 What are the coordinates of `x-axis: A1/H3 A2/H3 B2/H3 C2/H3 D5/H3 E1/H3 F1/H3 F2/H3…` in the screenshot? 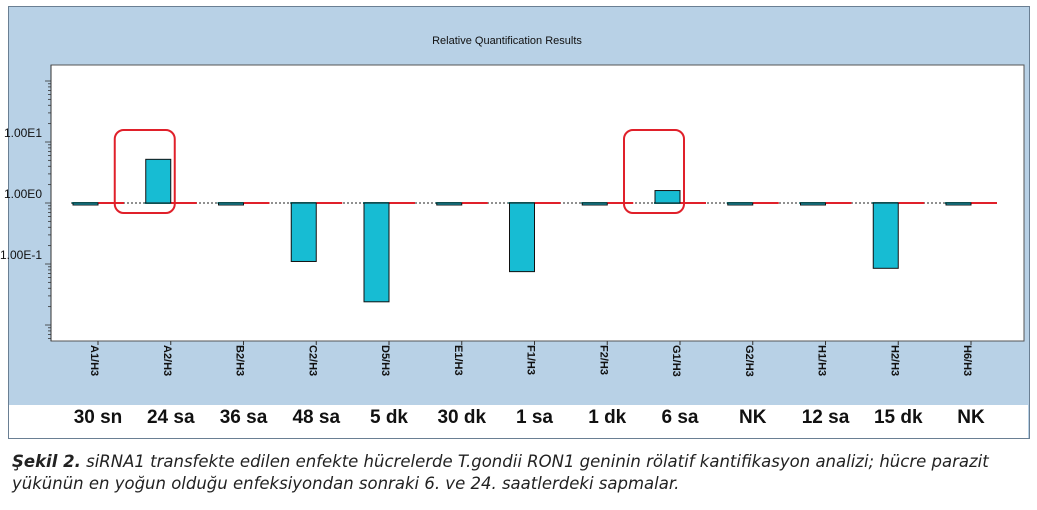 It's located at (530, 359).